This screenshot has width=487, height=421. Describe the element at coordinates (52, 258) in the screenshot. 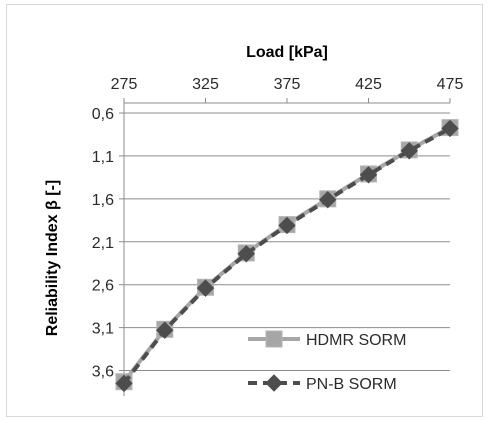

I see `y-axis-title: Reliability Index β [-]` at that location.